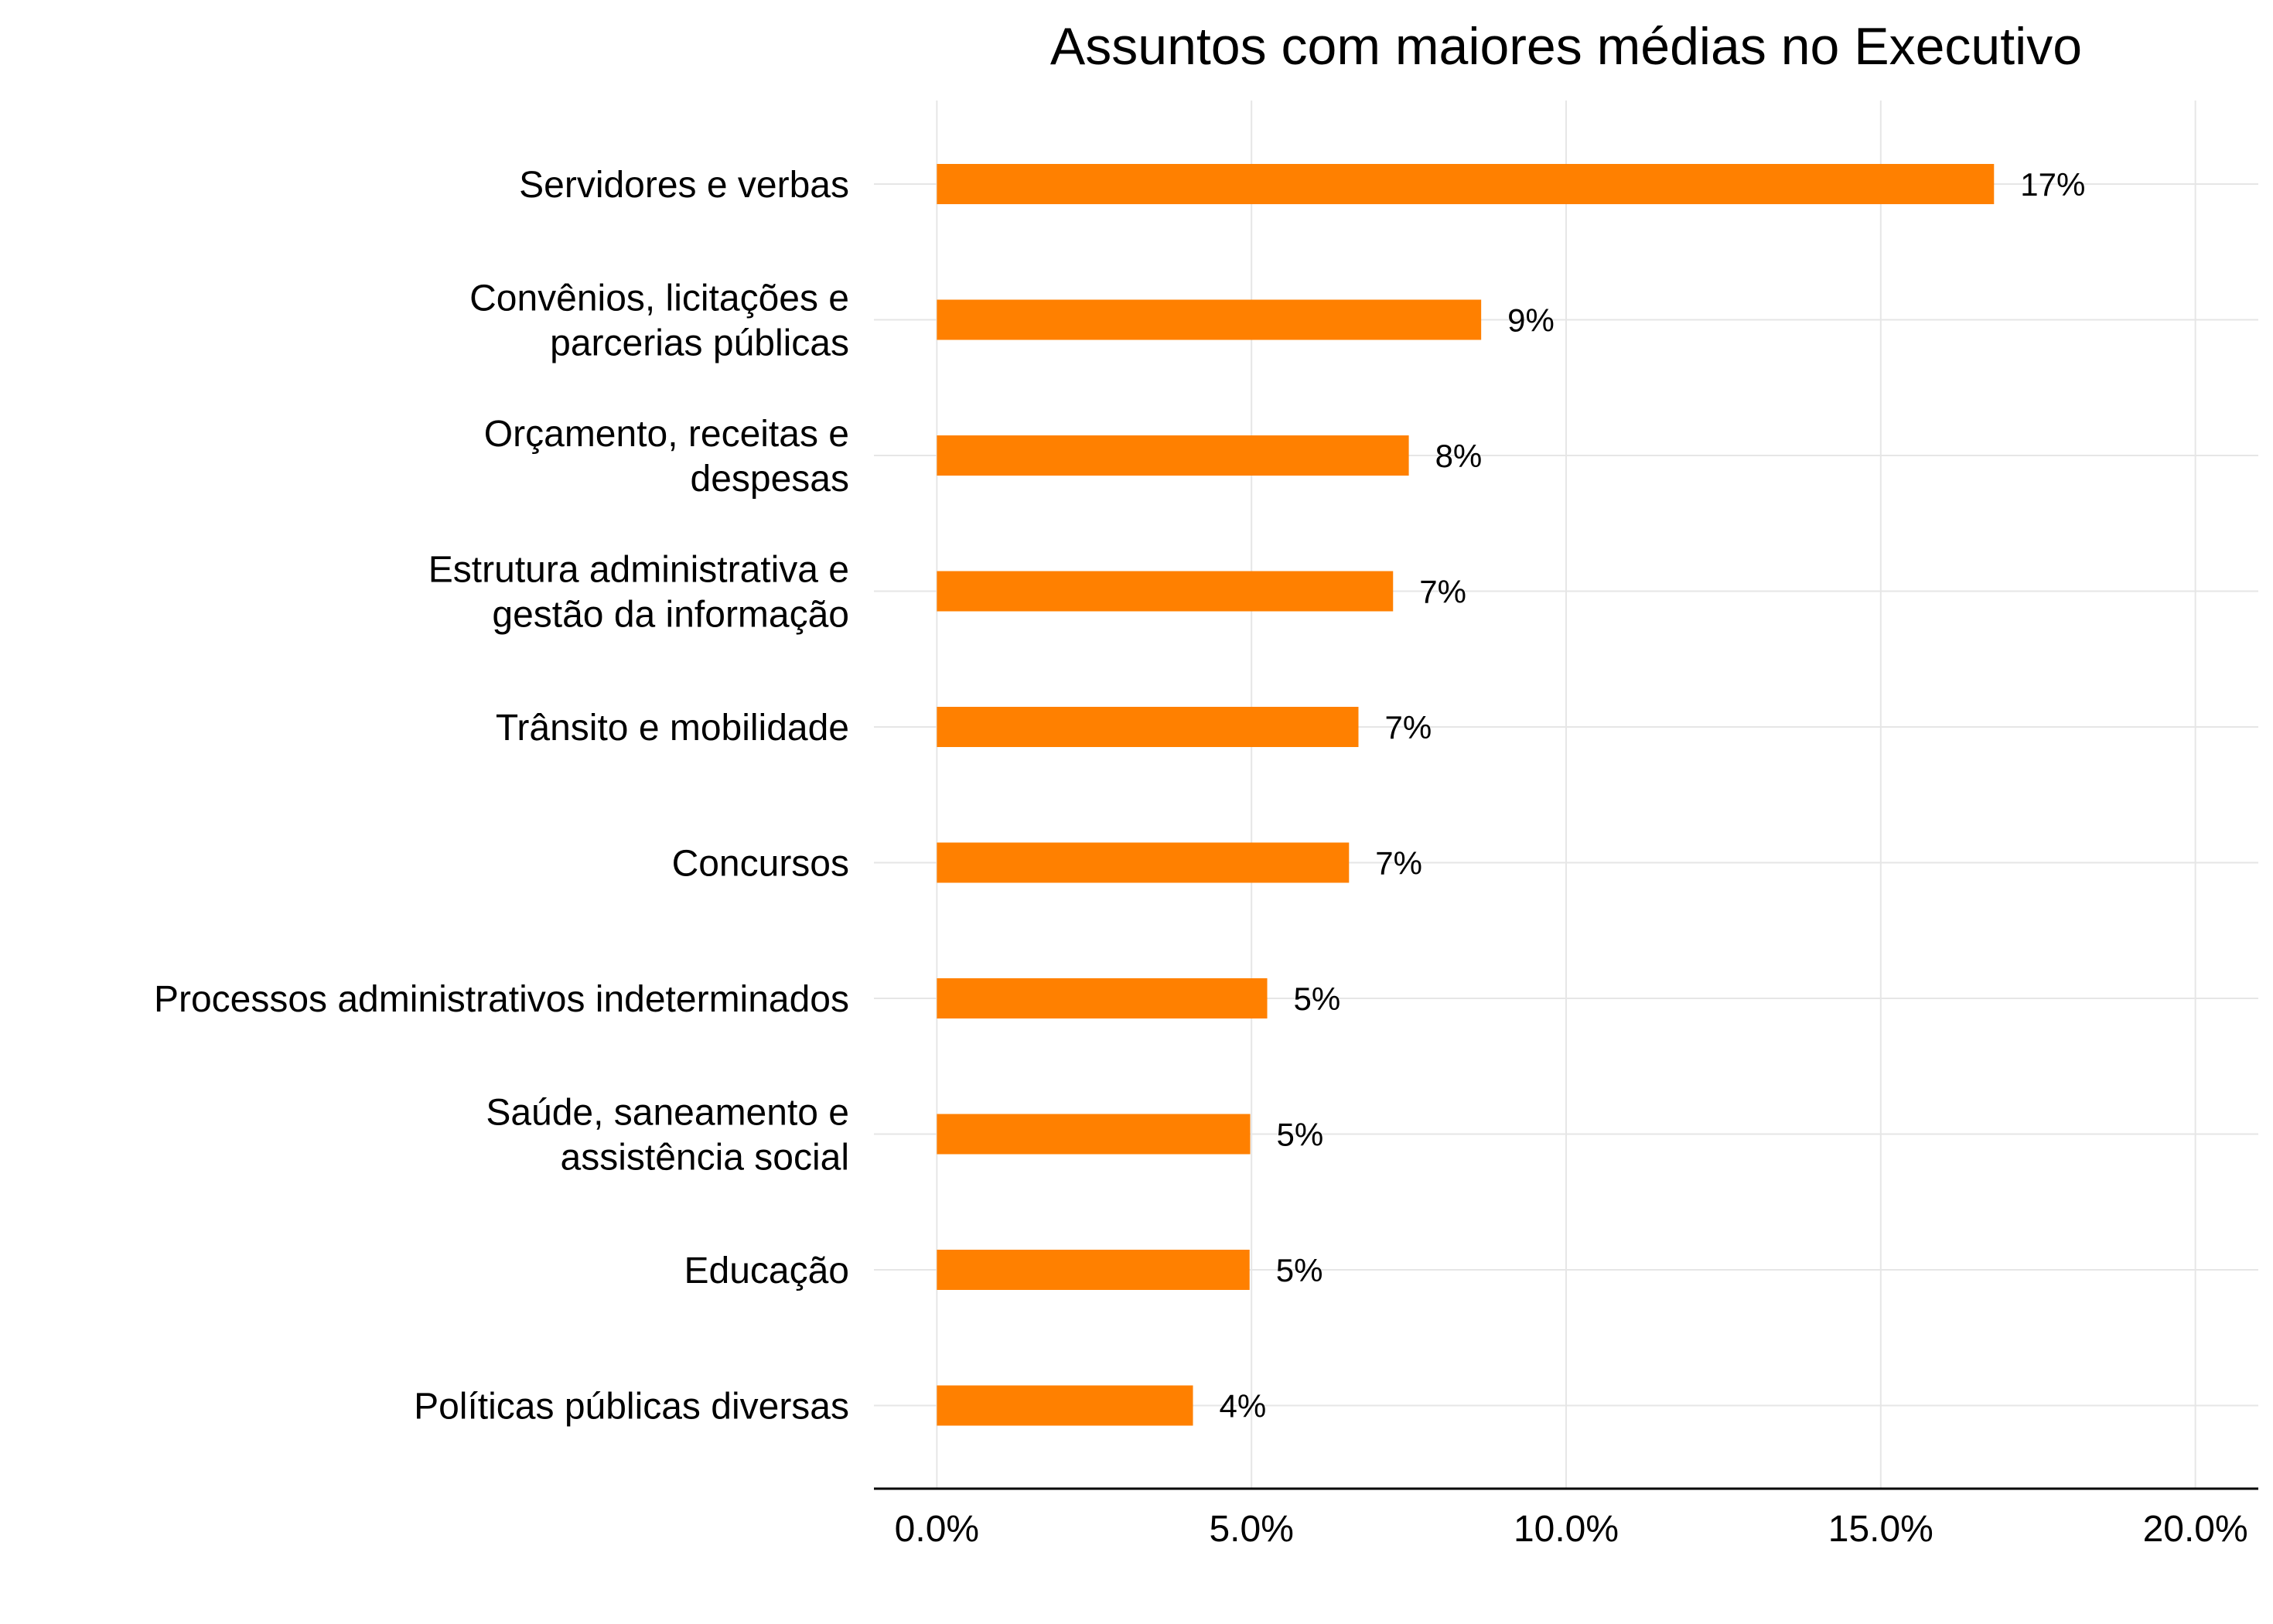  I want to click on x-tick-label: 0.0%, so click(937, 1529).